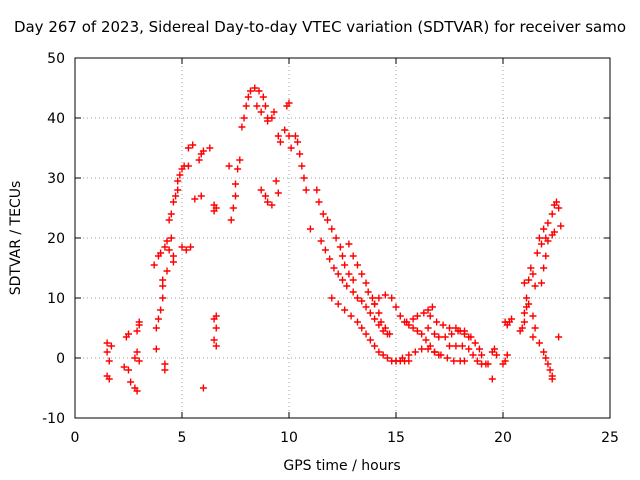 The height and width of the screenshot is (480, 640). What do you see at coordinates (396, 438) in the screenshot?
I see `x-tick-label: 15` at bounding box center [396, 438].